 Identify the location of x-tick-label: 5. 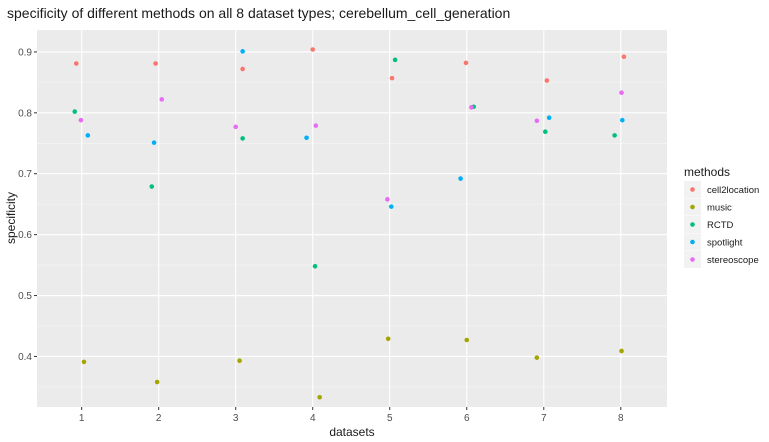
(390, 418).